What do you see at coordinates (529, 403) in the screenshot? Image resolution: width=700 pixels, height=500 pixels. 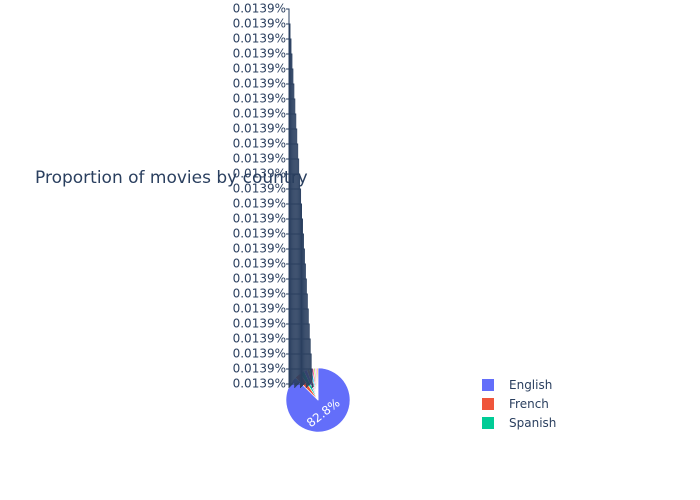 I see `legend-label: French` at bounding box center [529, 403].